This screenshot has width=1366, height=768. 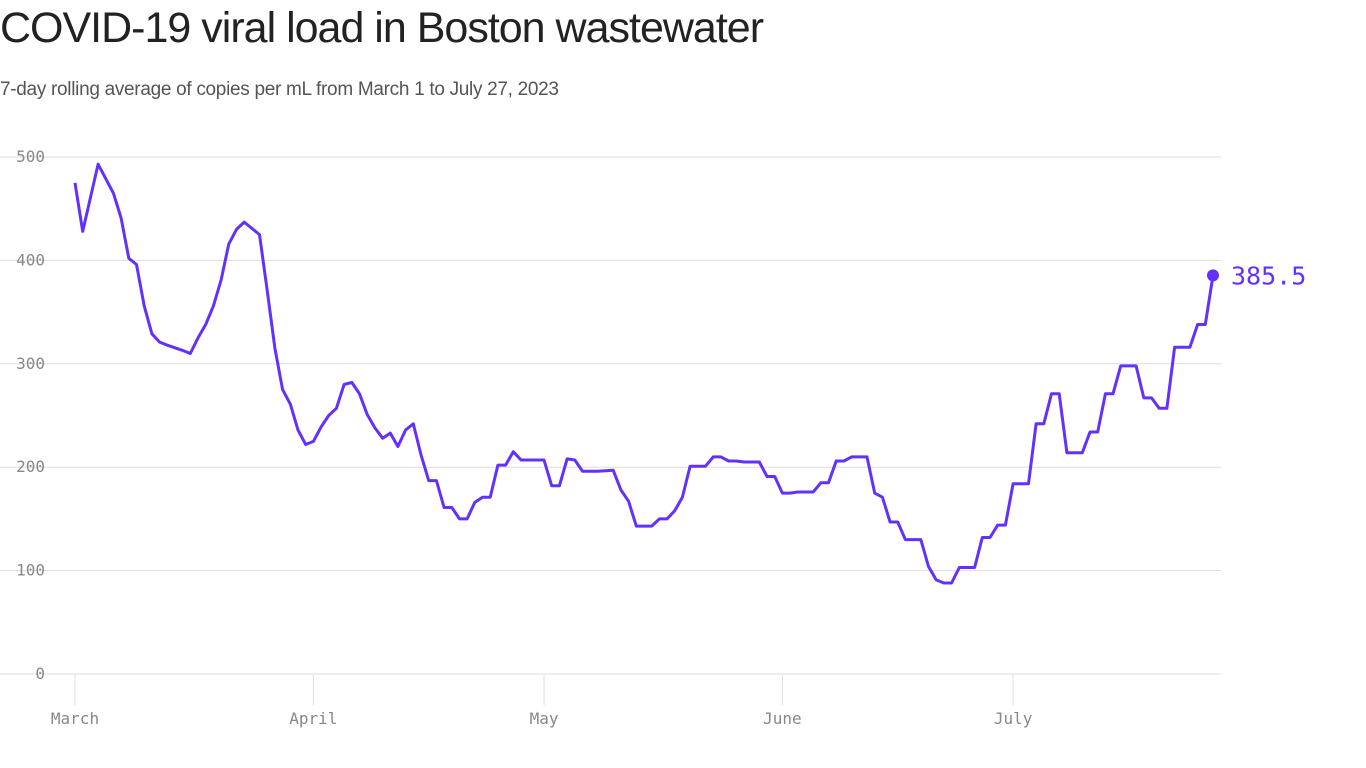 I want to click on y-tick-label: 300, so click(x=30, y=363).